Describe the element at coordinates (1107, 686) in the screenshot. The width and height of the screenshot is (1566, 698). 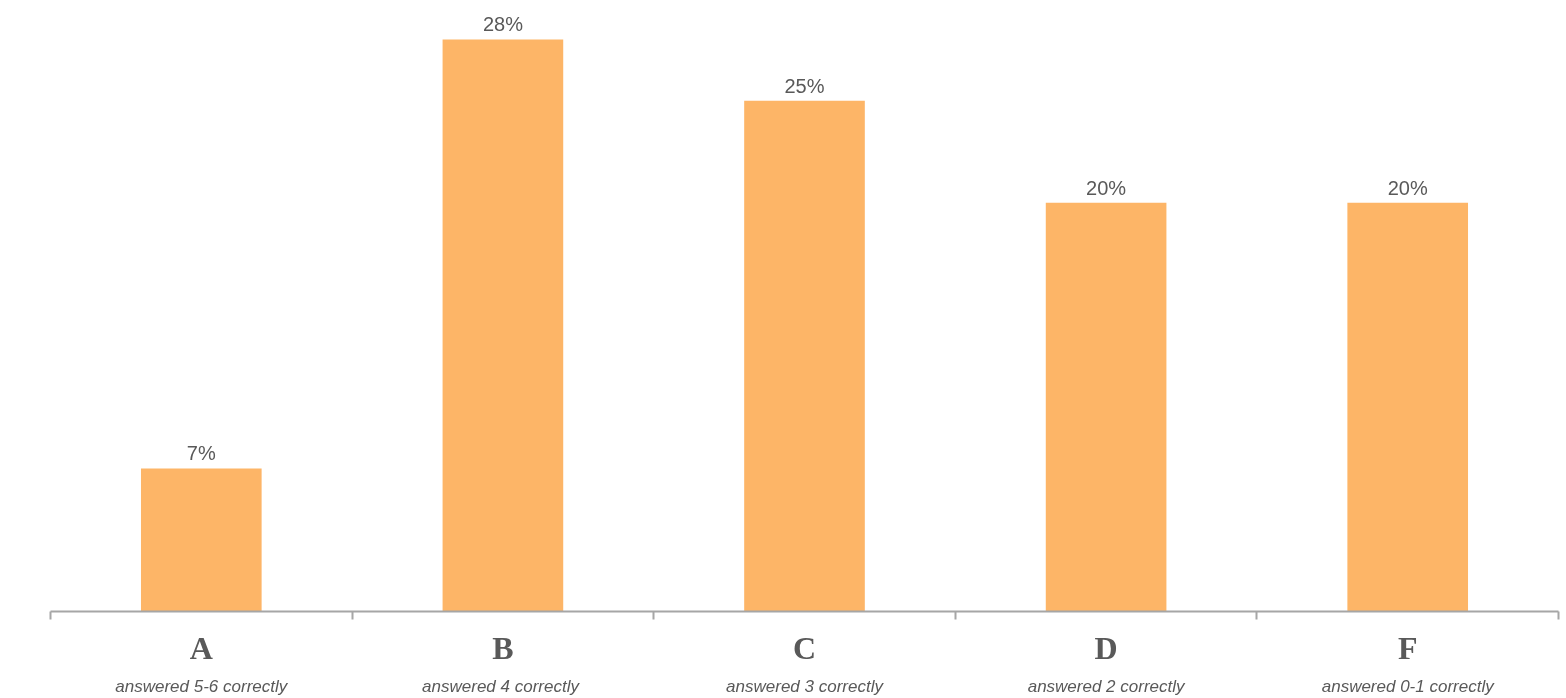
I see `text: answered 2 correctly` at that location.